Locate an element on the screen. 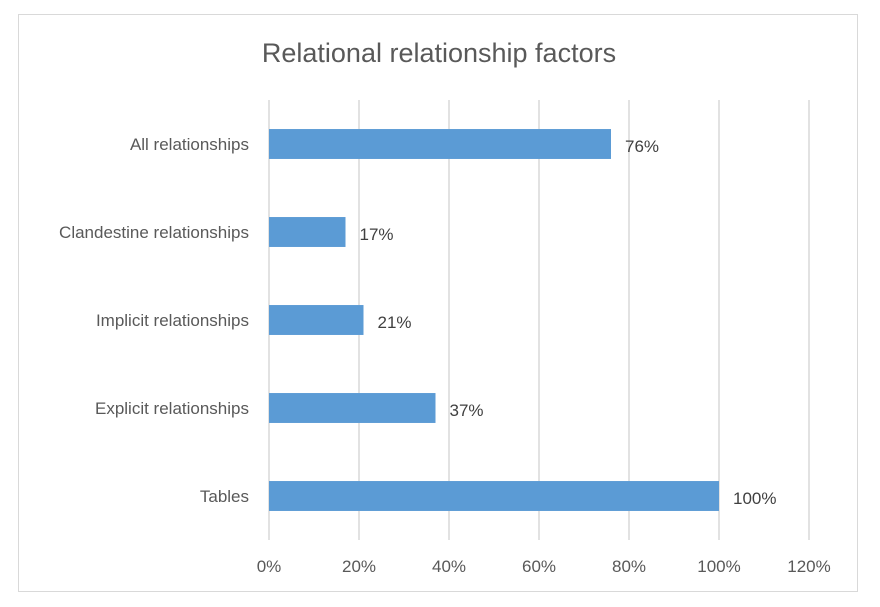  category-label: Tables is located at coordinates (224, 496).